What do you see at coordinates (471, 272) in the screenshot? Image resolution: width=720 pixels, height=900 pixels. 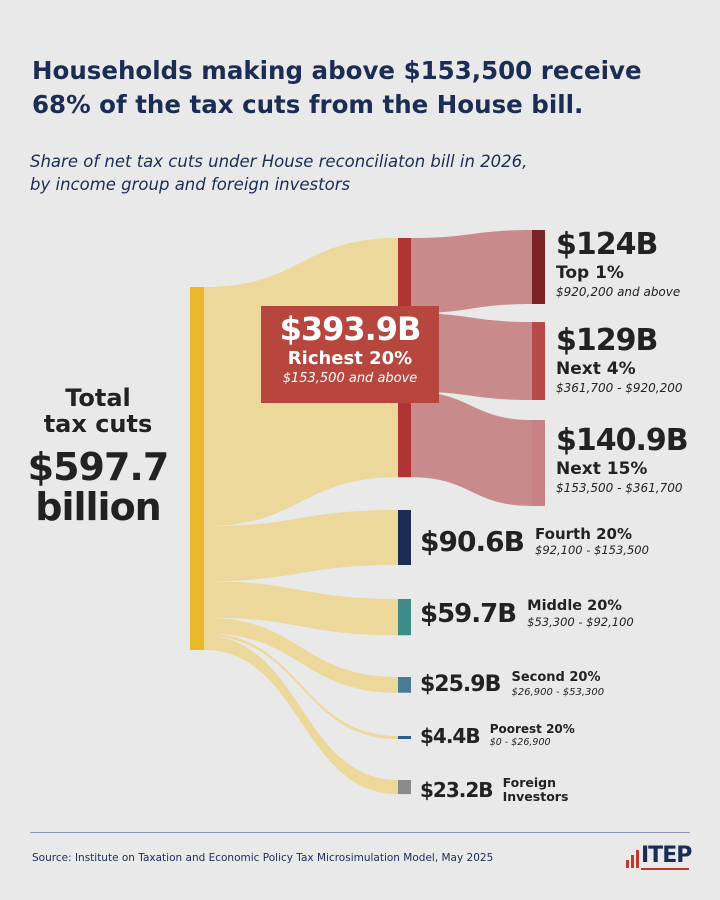 I see `flow-to-top1` at bounding box center [471, 272].